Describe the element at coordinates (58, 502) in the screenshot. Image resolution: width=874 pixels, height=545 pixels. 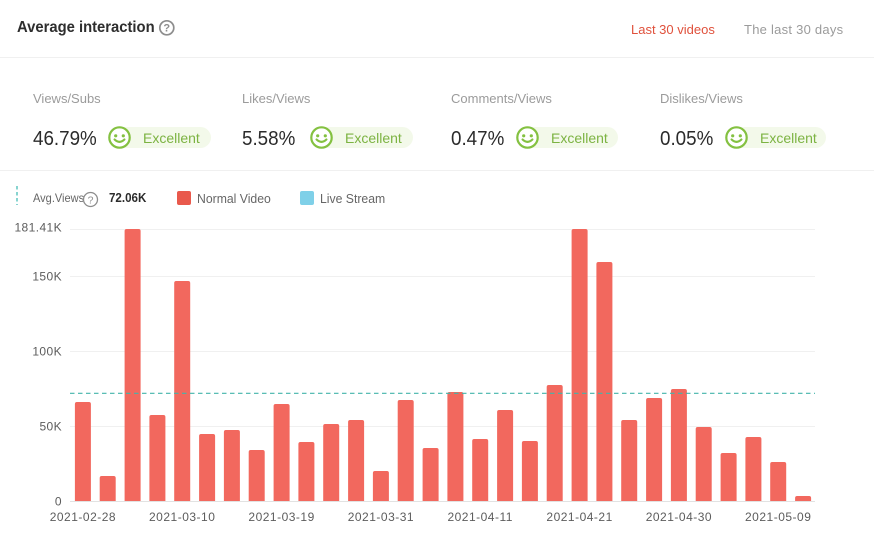
I see `svg-text: 0` at that location.